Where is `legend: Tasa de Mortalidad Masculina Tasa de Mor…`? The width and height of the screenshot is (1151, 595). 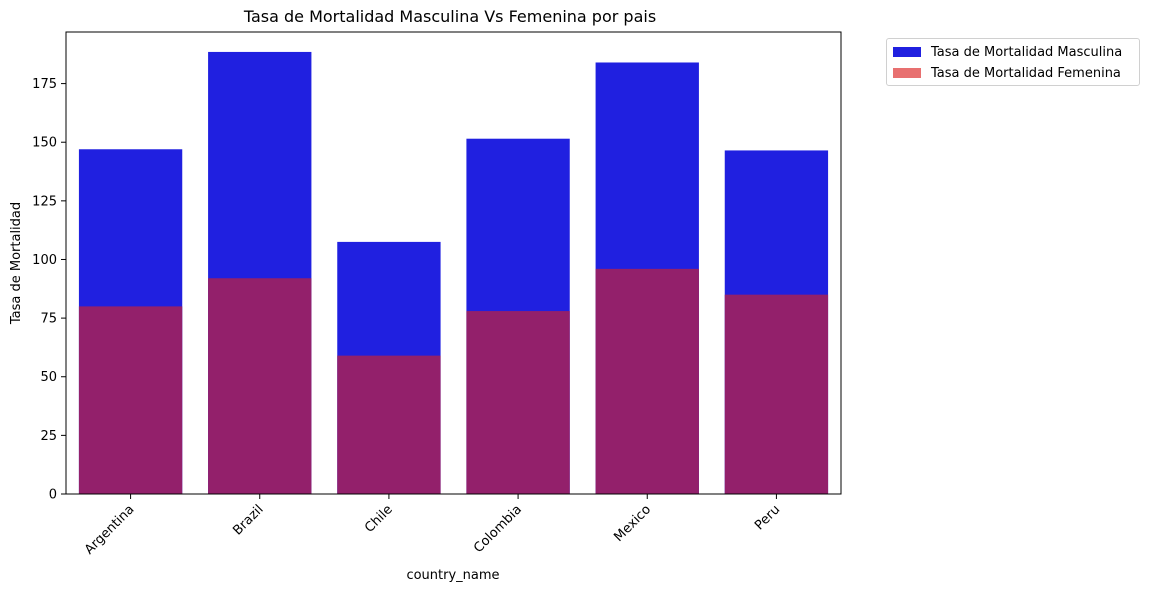 legend: Tasa de Mortalidad Masculina Tasa de Mor… is located at coordinates (1013, 62).